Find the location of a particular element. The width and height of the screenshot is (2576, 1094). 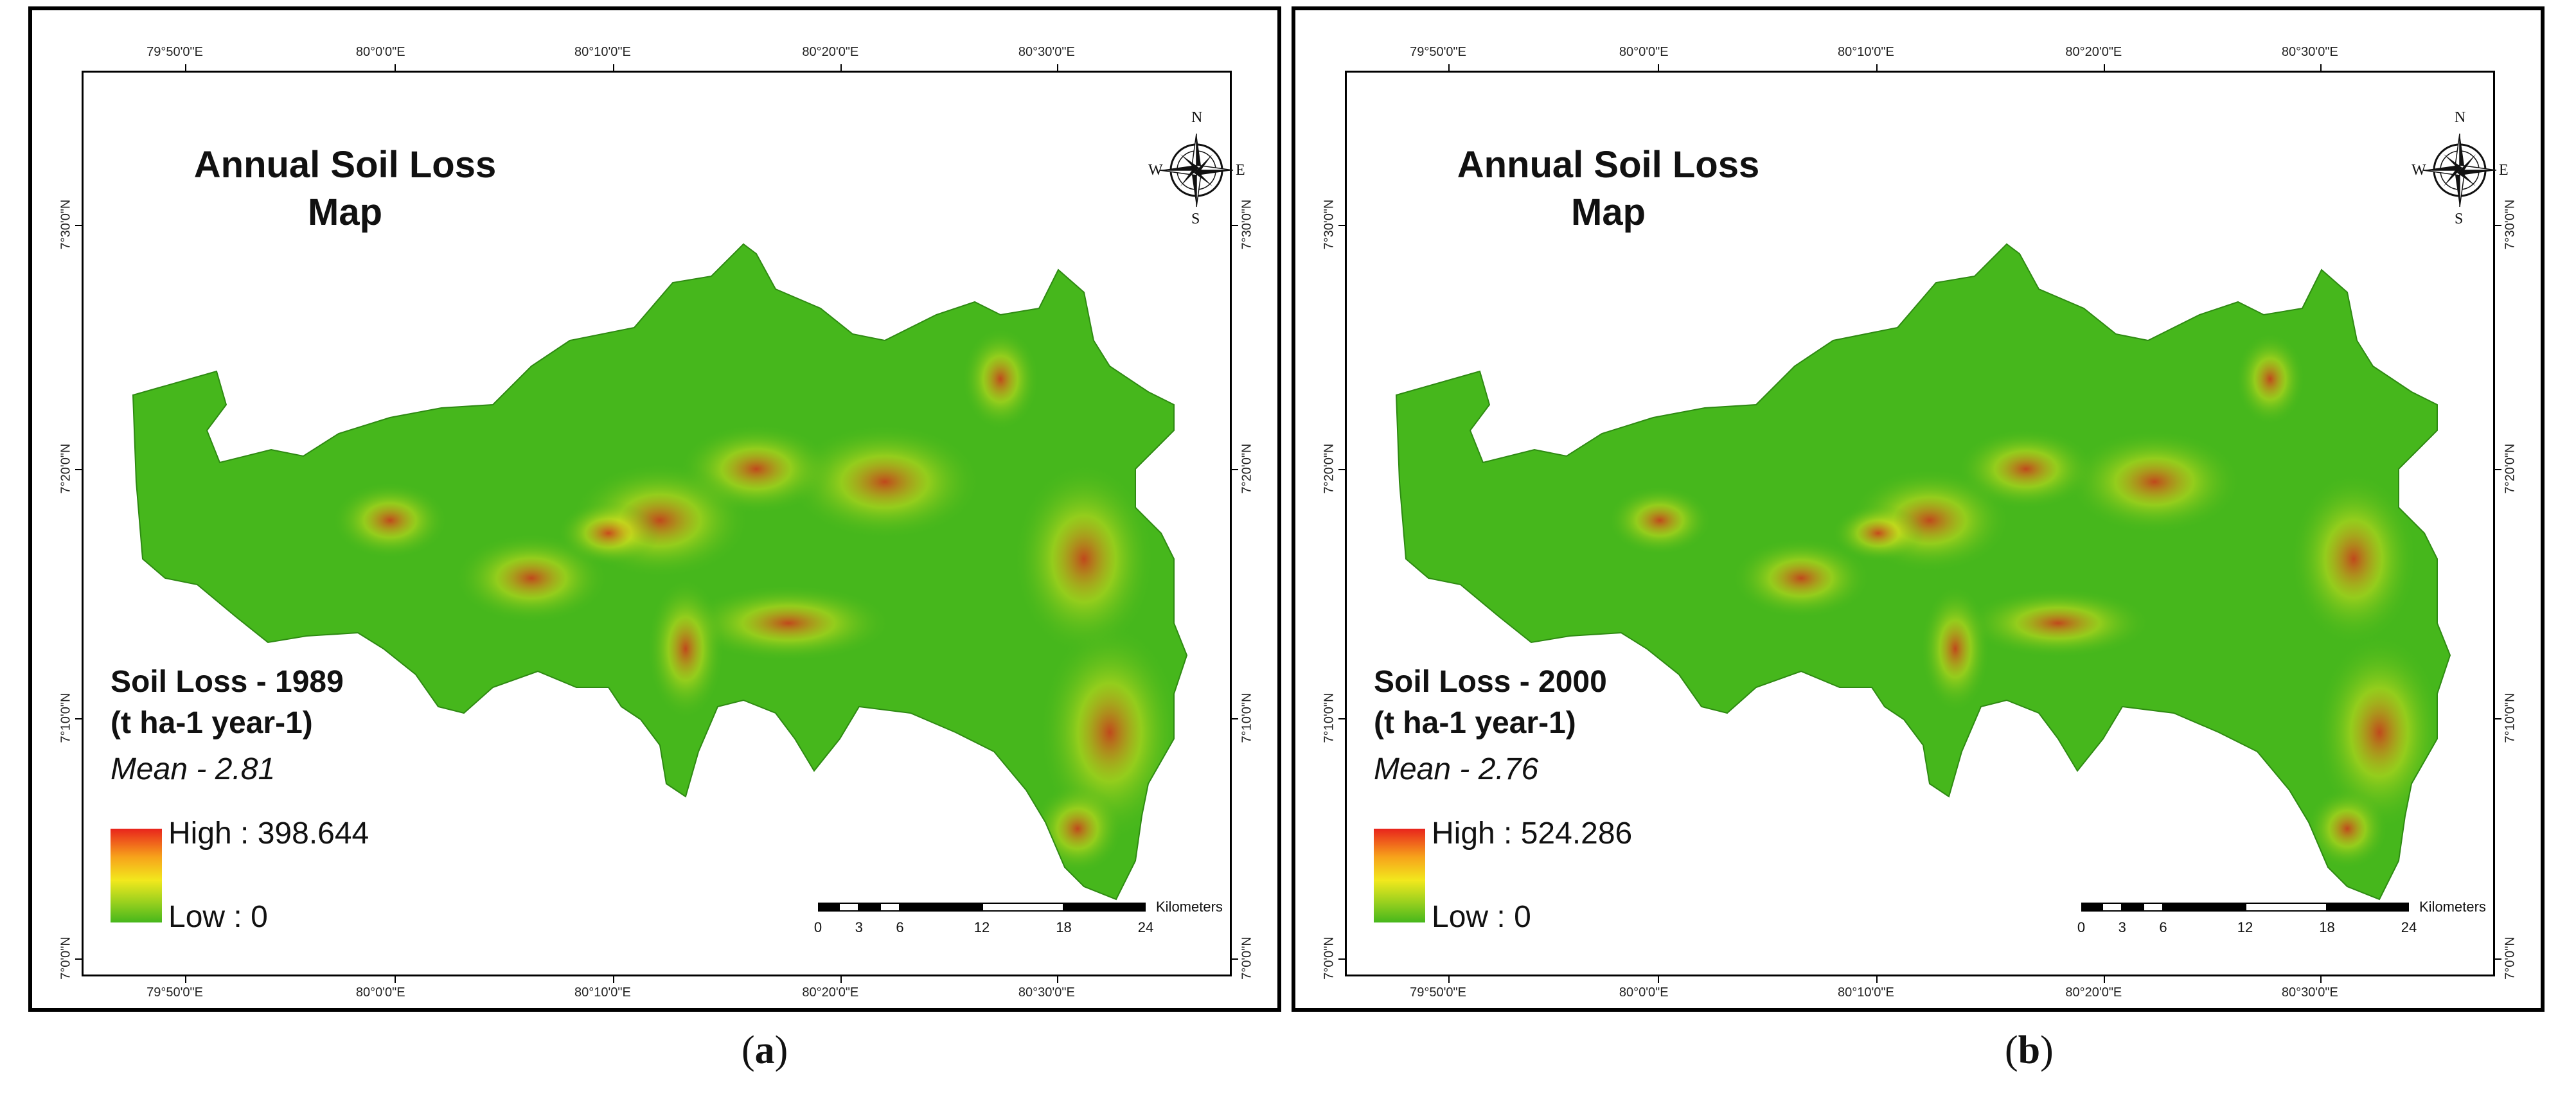

legend-title-line1: Soil Loss - 2000 is located at coordinates (1490, 682).